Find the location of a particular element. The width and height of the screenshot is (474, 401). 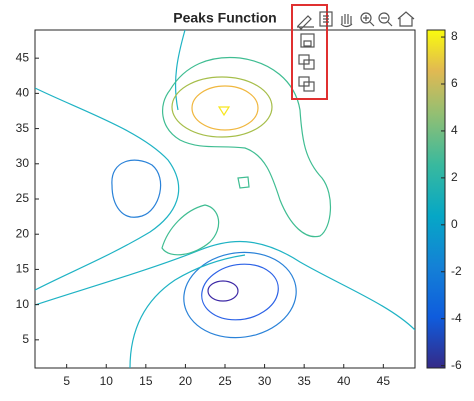

home-icon is located at coordinates (406, 19).